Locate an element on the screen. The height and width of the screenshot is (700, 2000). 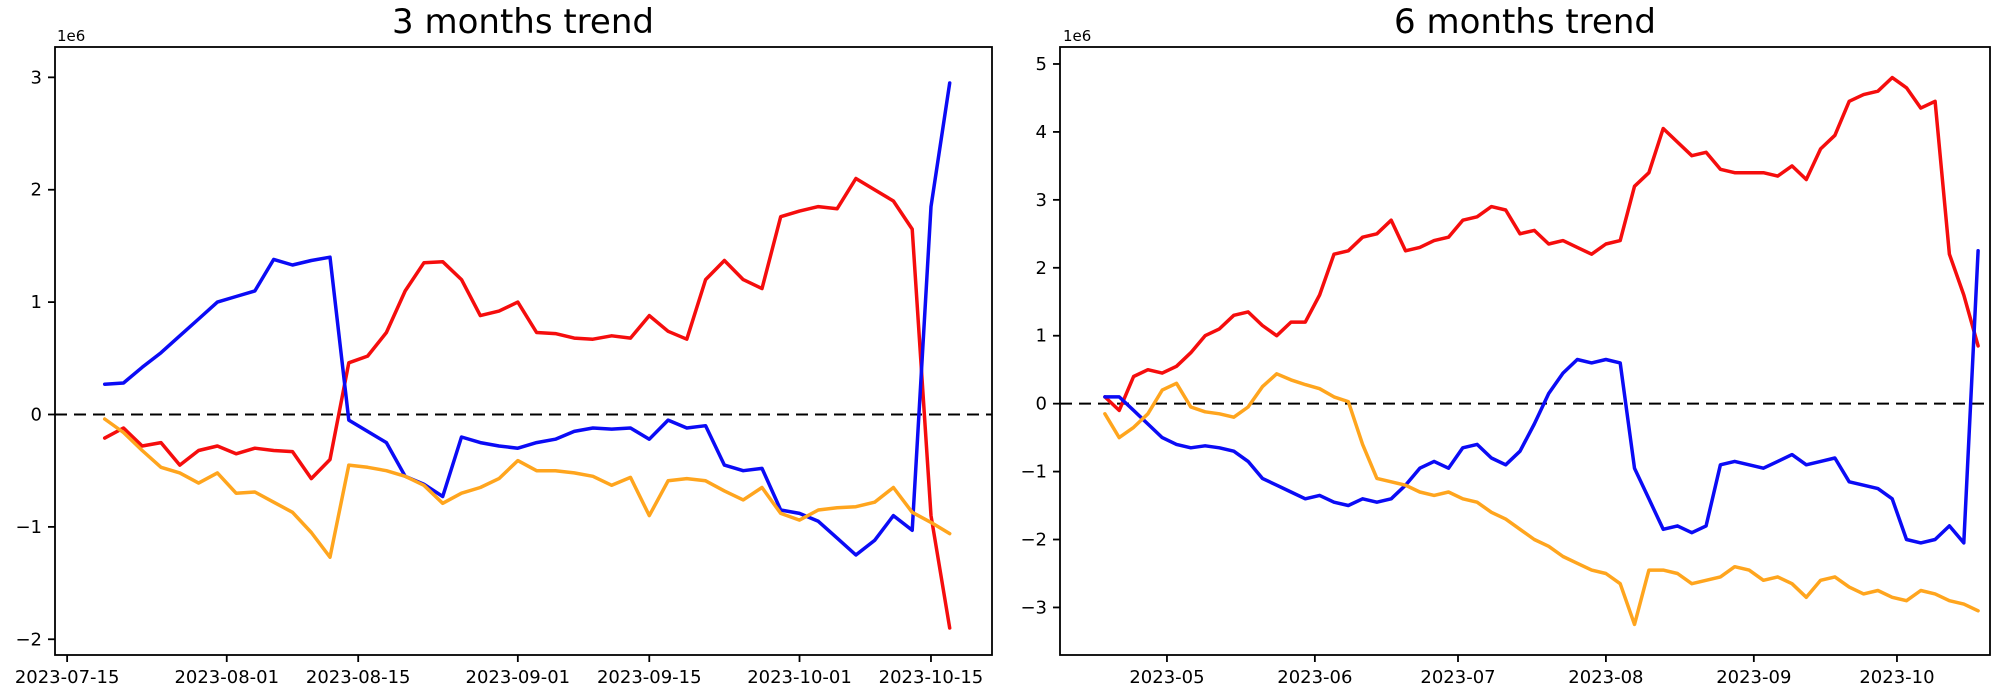
x-tick-label: 2023-08 is located at coordinates (1605, 677).